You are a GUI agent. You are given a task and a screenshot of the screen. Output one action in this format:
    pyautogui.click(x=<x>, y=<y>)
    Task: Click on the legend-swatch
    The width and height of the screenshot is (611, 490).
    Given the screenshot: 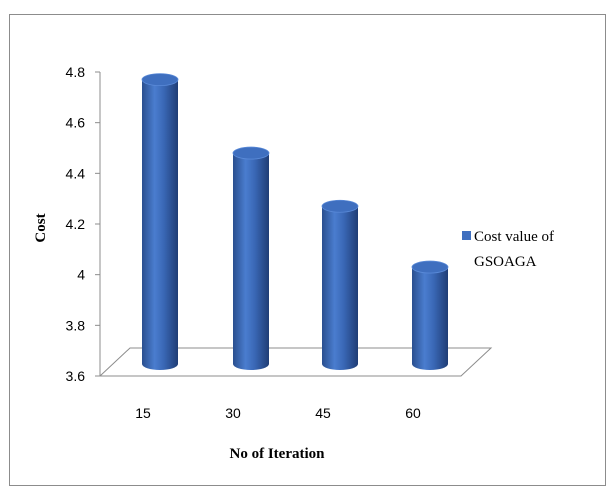 What is the action you would take?
    pyautogui.click(x=466, y=235)
    